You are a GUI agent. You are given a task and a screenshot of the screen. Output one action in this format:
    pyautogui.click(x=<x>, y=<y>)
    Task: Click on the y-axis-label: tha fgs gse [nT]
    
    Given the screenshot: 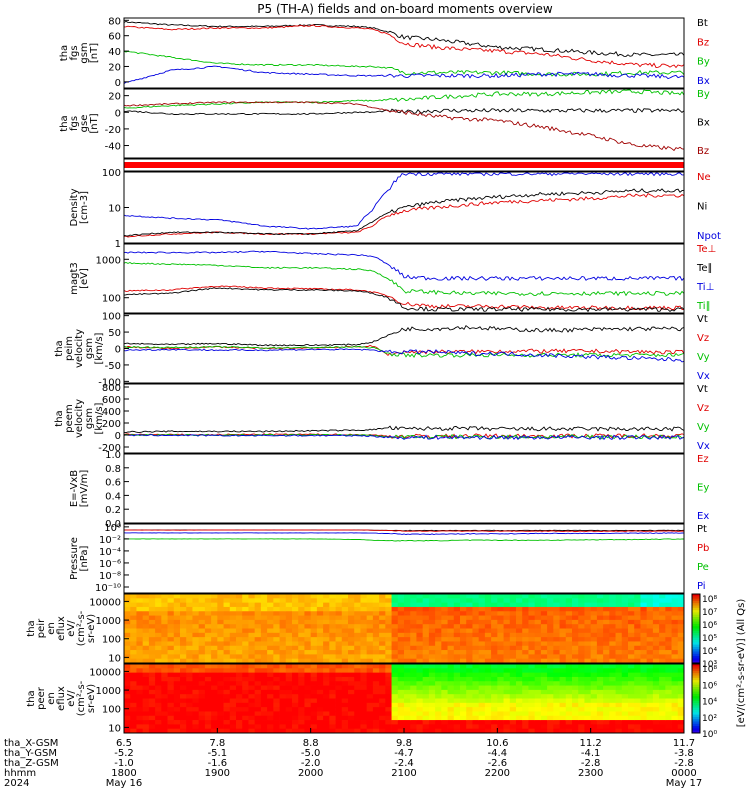 What is the action you would take?
    pyautogui.click(x=79, y=123)
    